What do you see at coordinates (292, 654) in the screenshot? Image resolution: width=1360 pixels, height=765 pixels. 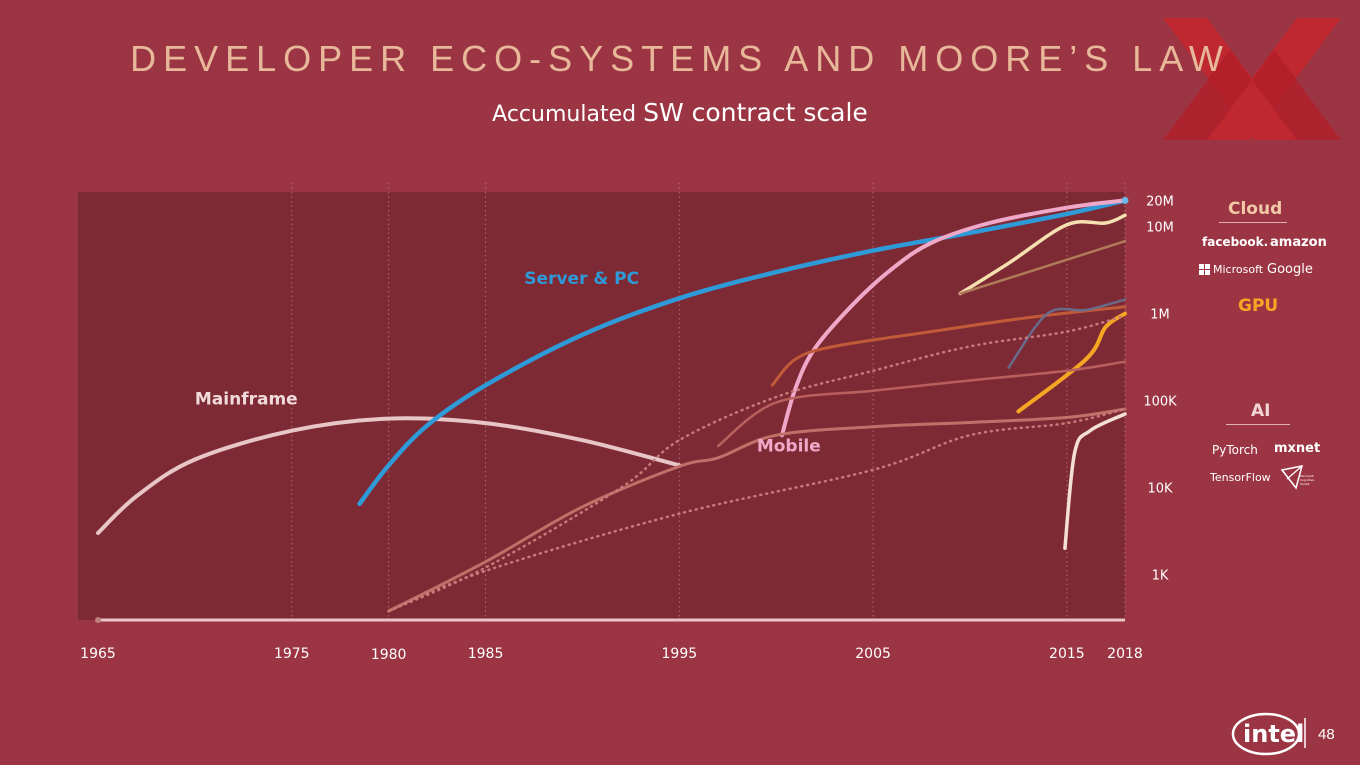 I see `x-tick-label: 1975` at bounding box center [292, 654].